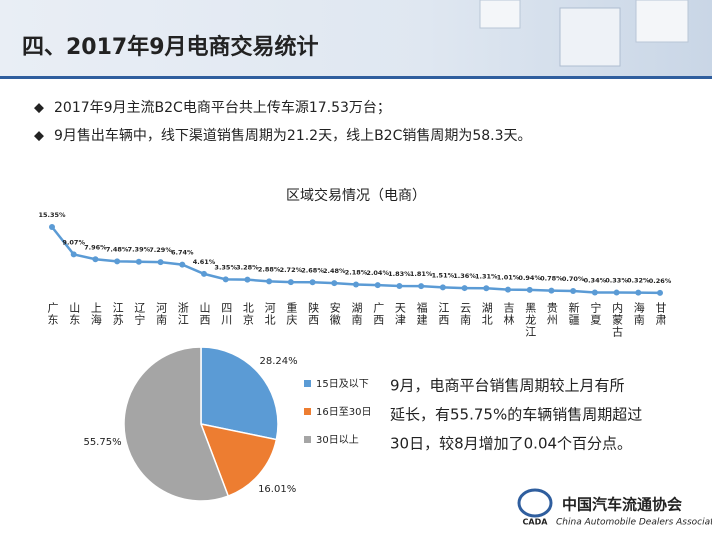 This screenshot has height=534, width=712. Describe the element at coordinates (291, 270) in the screenshot. I see `data-label: 2.72%` at that location.